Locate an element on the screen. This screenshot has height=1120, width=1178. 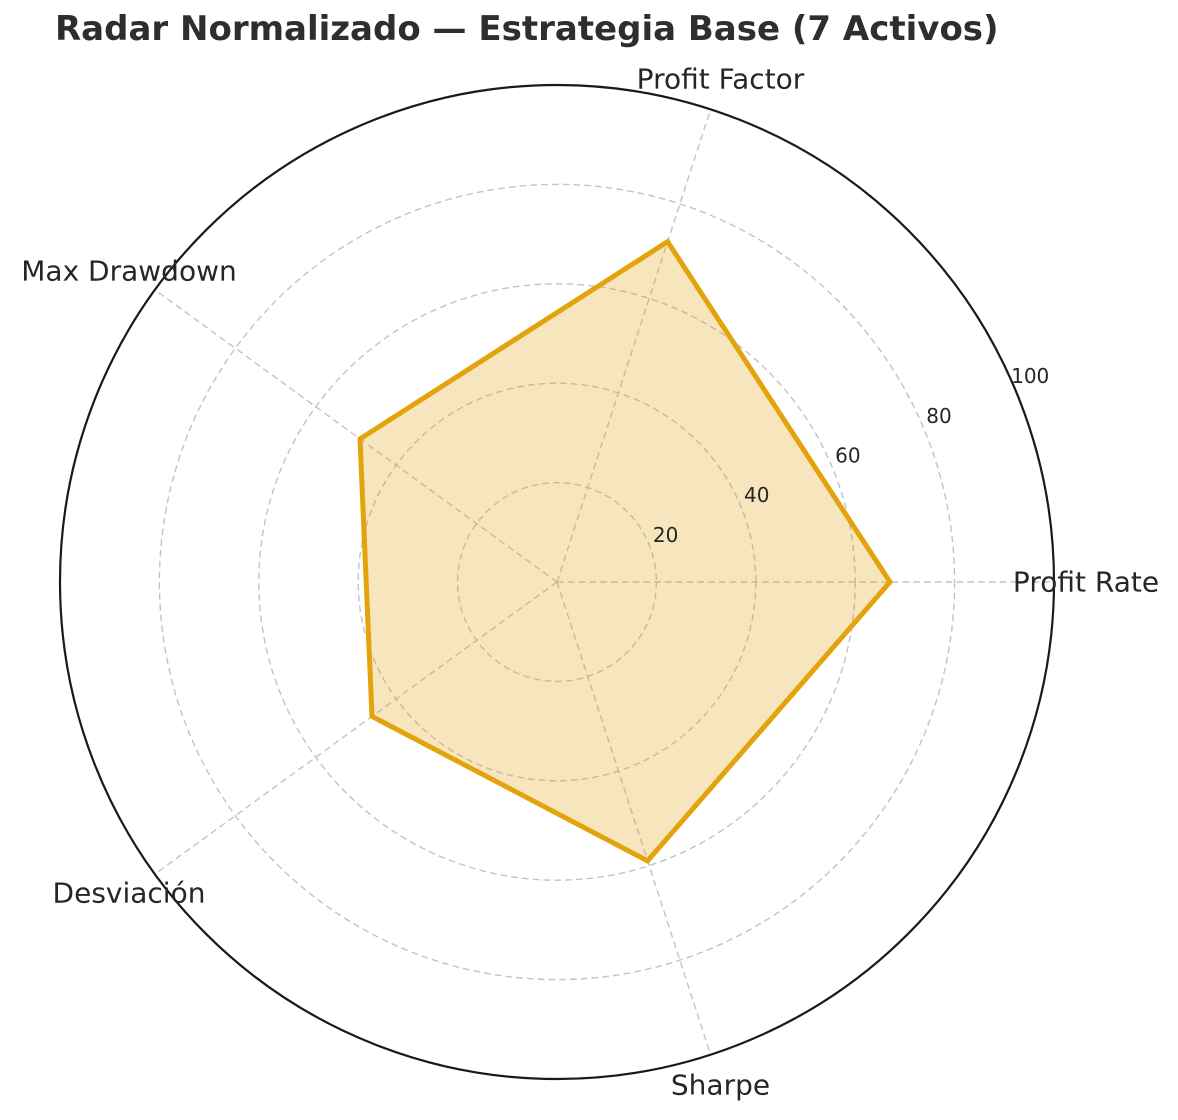
axis-label-max-drawdown: Max Drawdown is located at coordinates (128, 271).